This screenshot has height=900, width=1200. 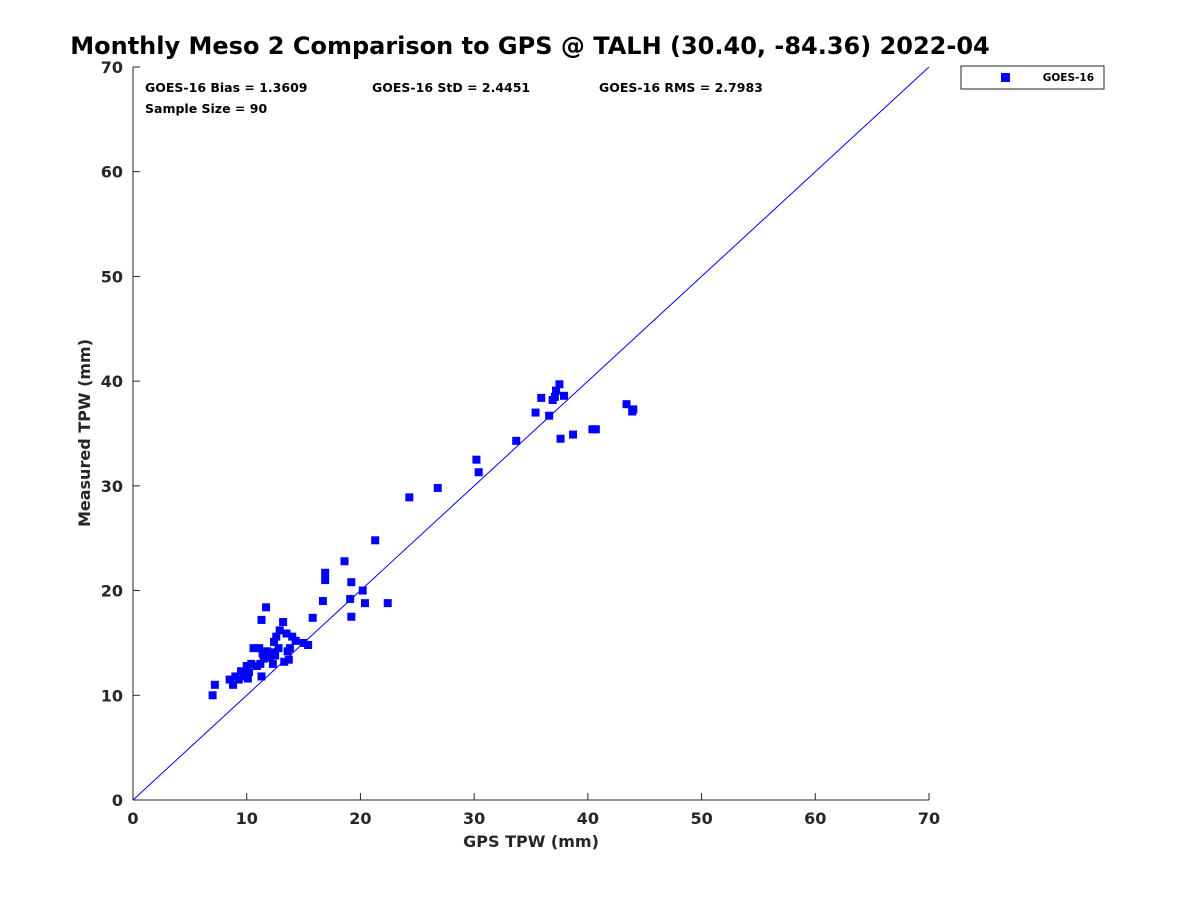 What do you see at coordinates (117, 800) in the screenshot?
I see `y-tick-label: 0` at bounding box center [117, 800].